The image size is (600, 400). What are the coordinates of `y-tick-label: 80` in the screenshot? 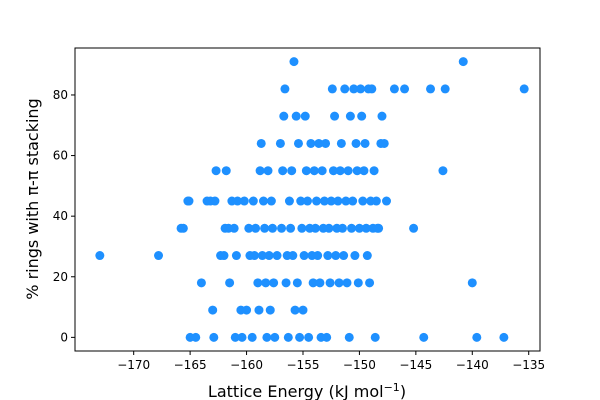 It's located at (60, 95).